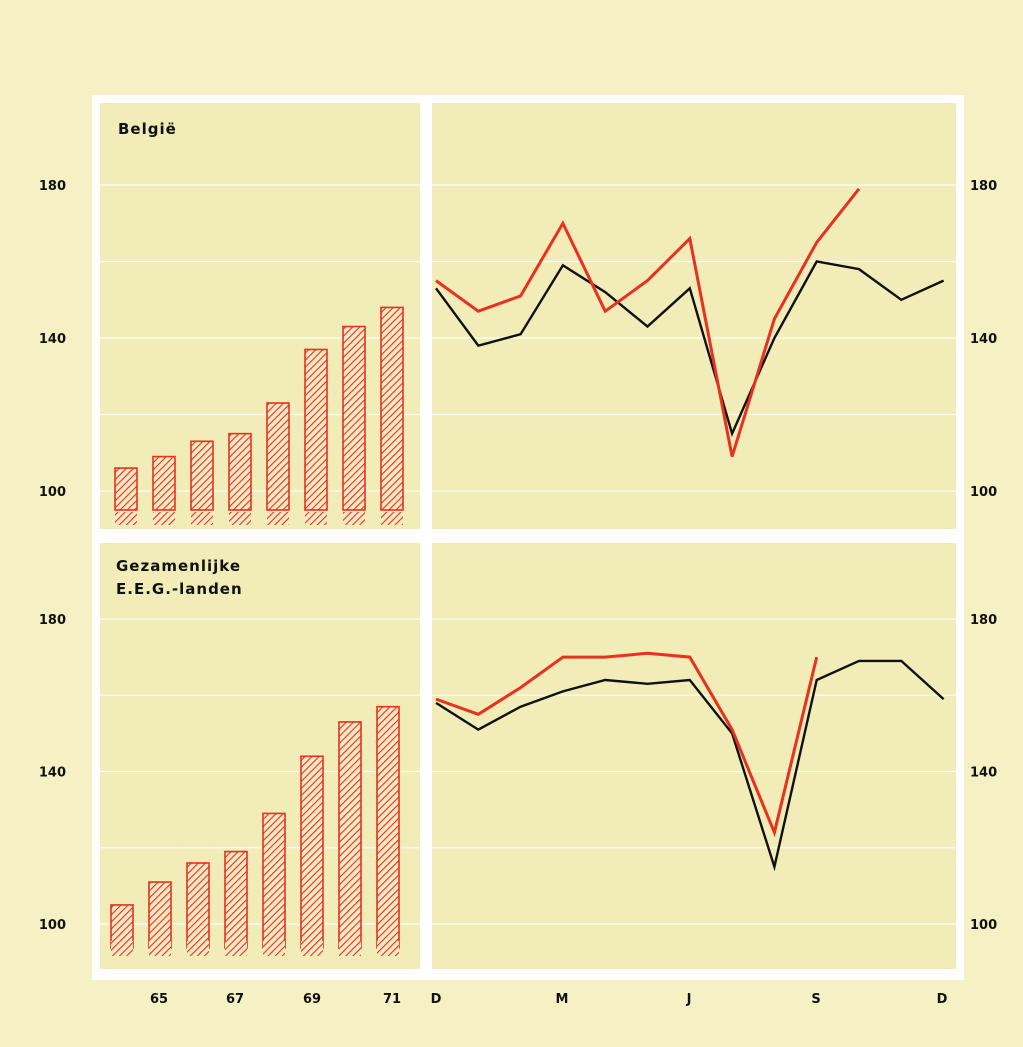 The image size is (1023, 1047). What do you see at coordinates (392, 999) in the screenshot?
I see `x-tick-label: 71` at bounding box center [392, 999].